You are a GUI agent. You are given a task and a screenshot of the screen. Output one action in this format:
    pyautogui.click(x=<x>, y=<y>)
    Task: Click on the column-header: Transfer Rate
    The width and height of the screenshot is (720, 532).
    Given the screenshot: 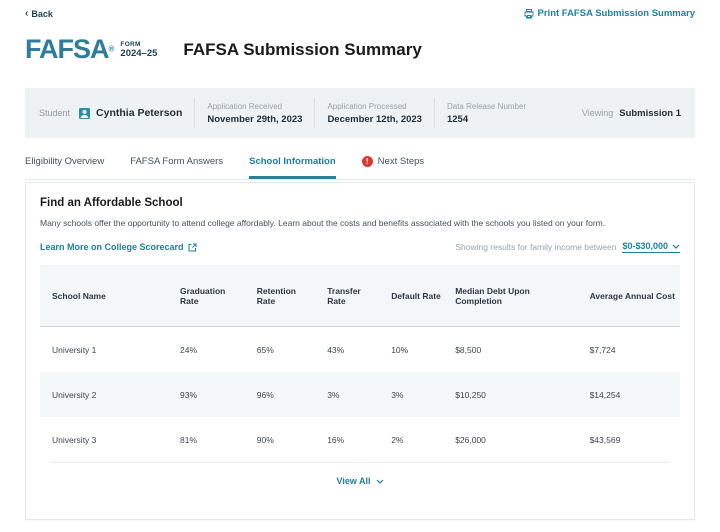 What is the action you would take?
    pyautogui.click(x=344, y=295)
    